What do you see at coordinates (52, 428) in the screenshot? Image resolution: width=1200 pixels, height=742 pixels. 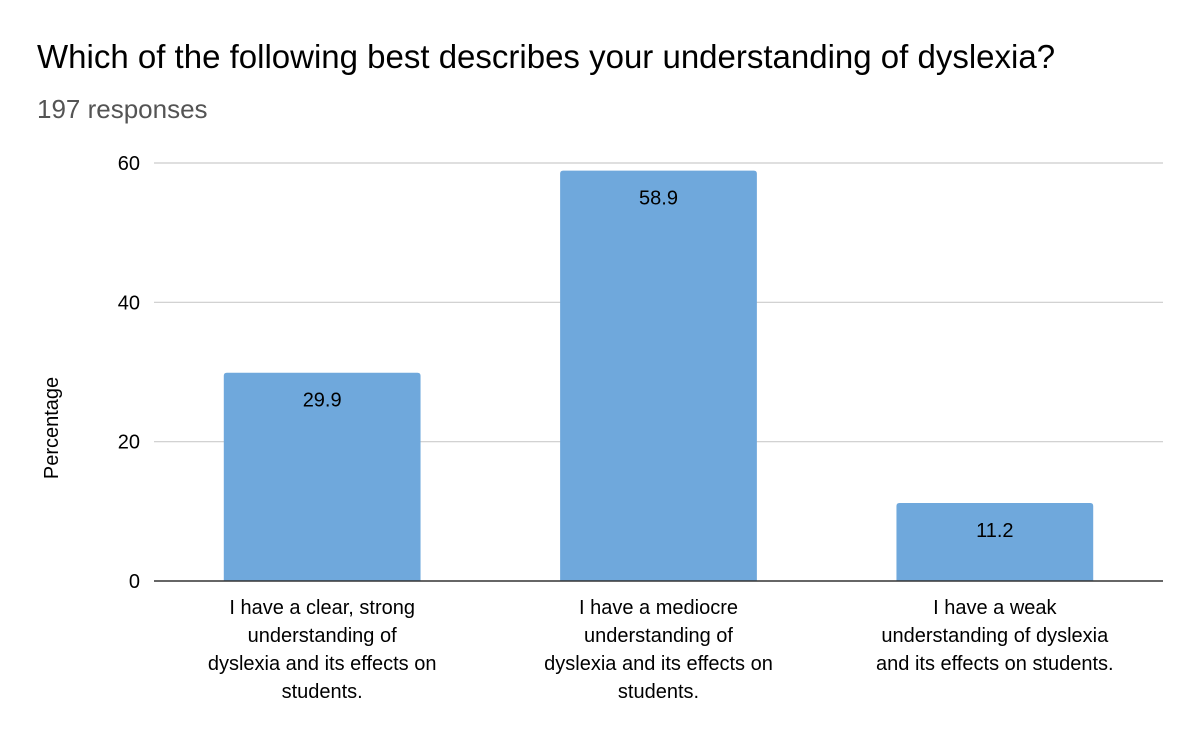 I see `y-axis-title: Percentage` at bounding box center [52, 428].